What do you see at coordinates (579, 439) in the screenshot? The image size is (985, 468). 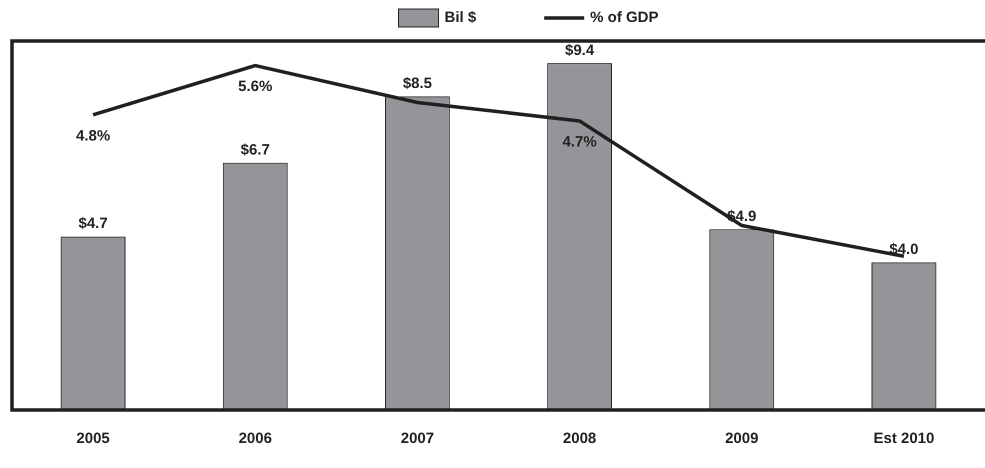 I see `x-tick-label: 2008` at bounding box center [579, 439].